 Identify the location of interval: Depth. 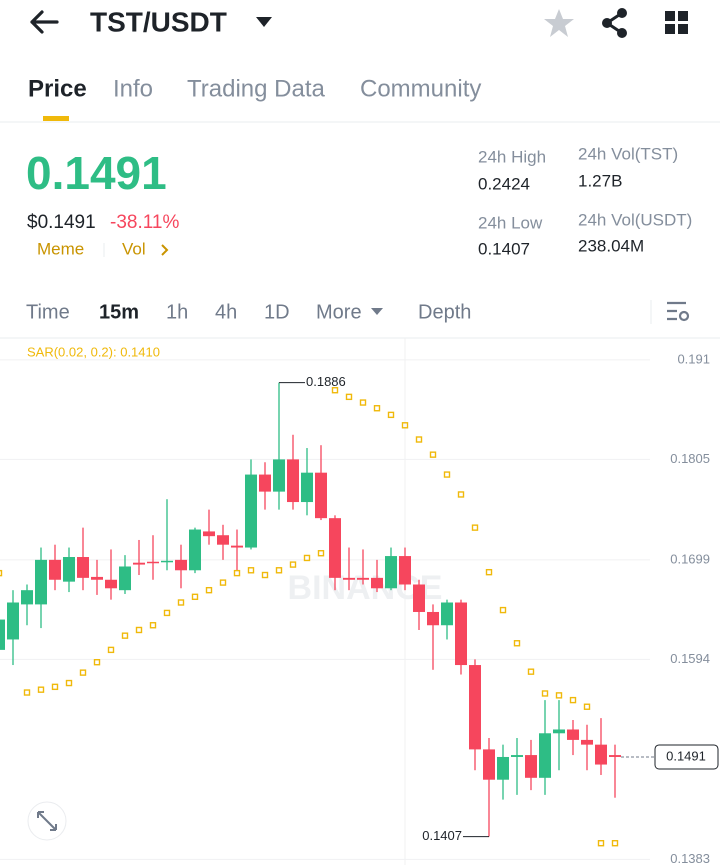
(444, 312).